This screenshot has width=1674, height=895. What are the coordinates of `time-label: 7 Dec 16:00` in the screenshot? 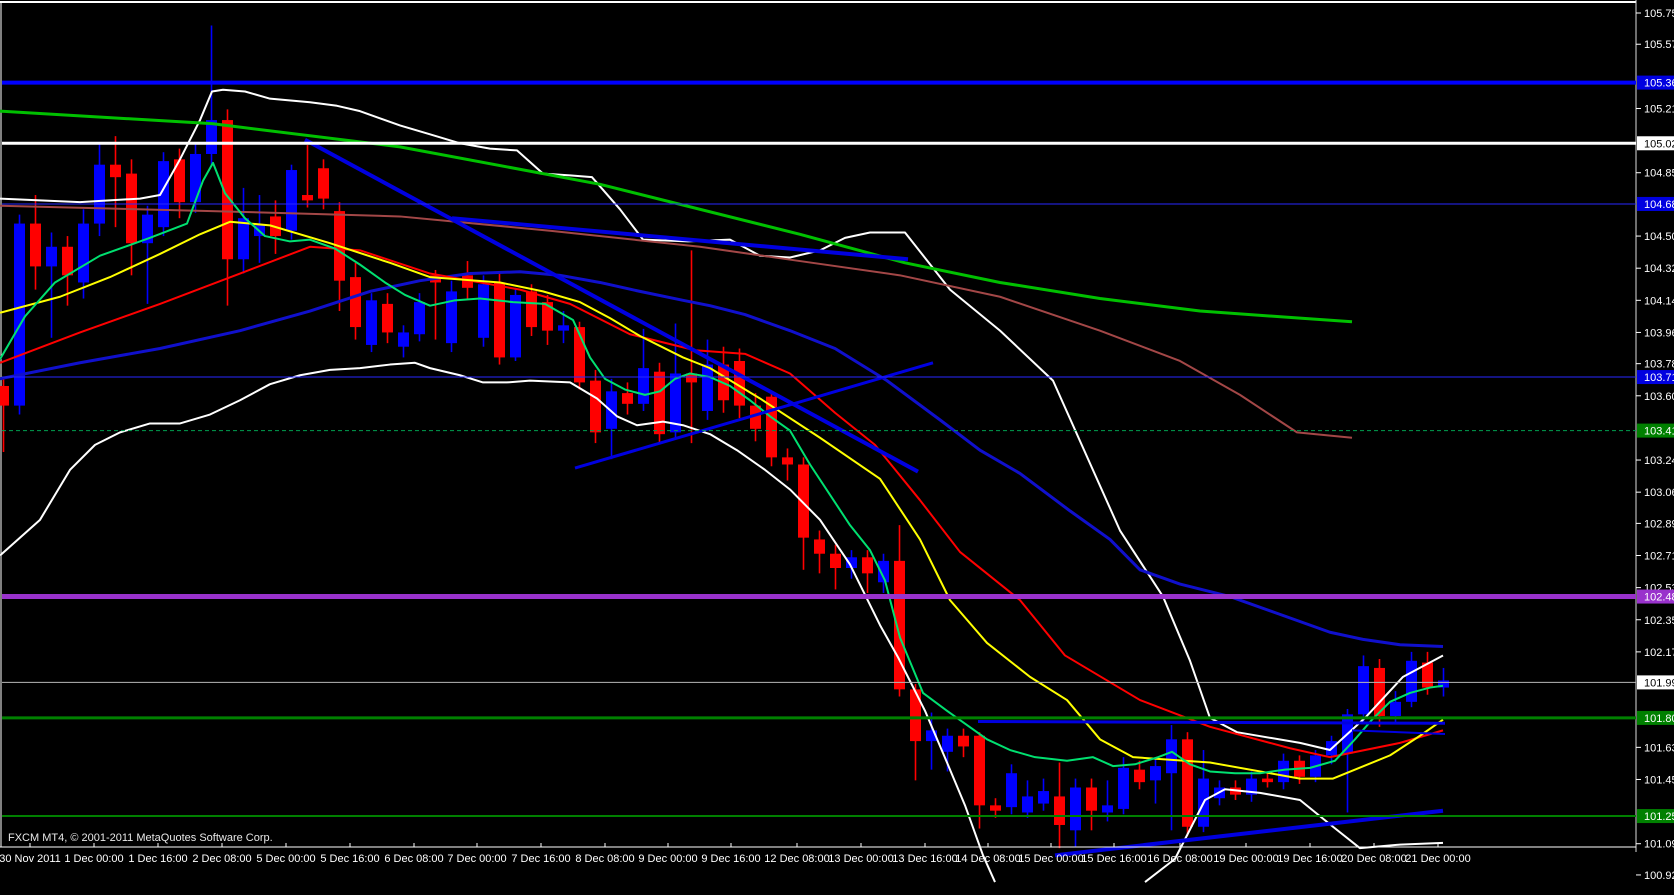 It's located at (540, 859).